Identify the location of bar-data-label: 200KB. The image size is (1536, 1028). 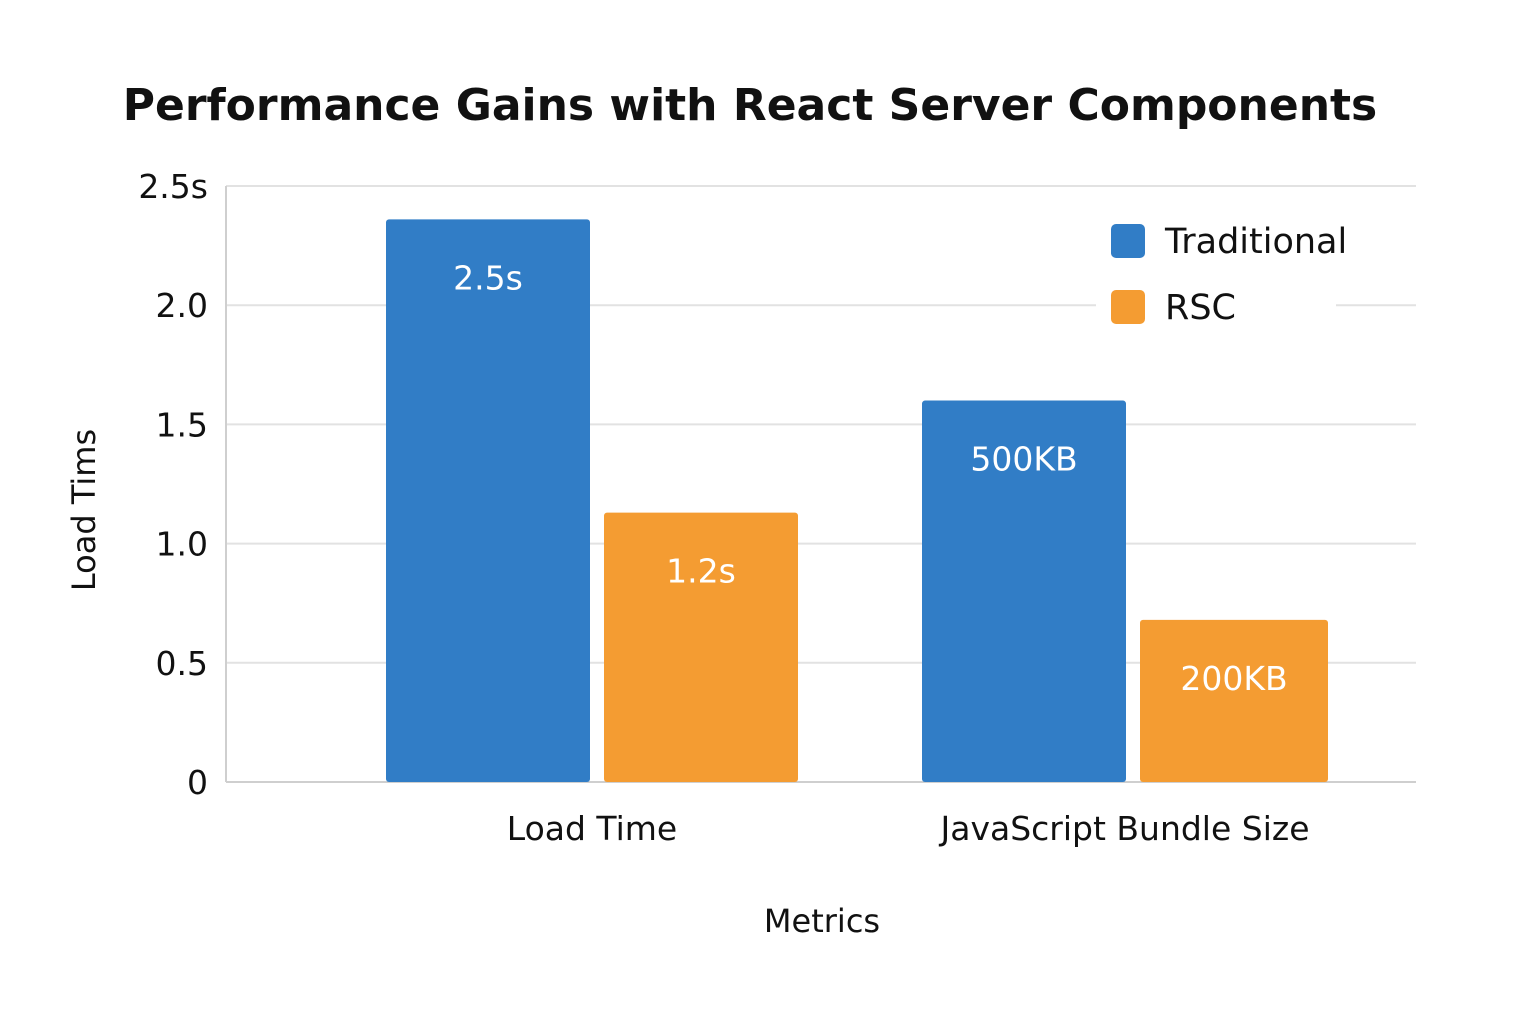
(1233, 678).